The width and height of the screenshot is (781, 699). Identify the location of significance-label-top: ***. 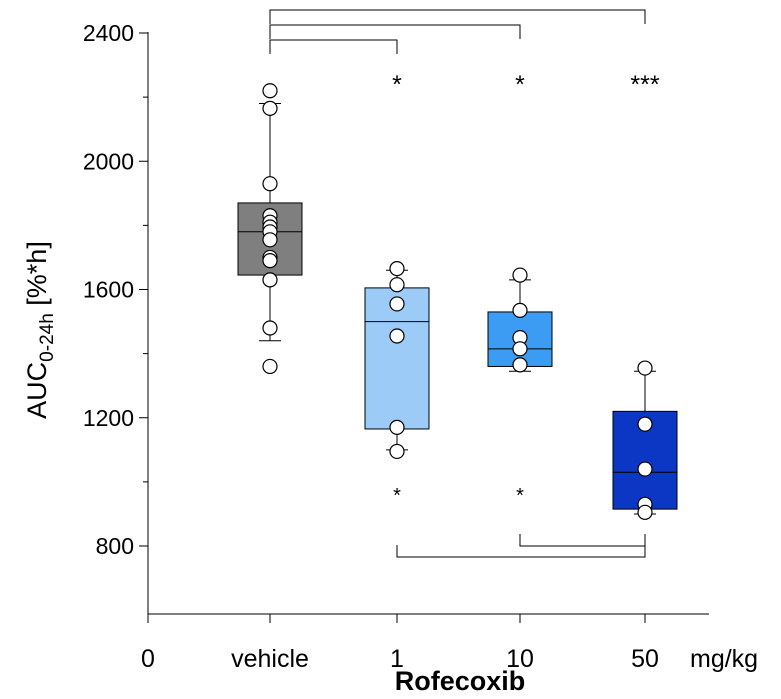
(644, 85).